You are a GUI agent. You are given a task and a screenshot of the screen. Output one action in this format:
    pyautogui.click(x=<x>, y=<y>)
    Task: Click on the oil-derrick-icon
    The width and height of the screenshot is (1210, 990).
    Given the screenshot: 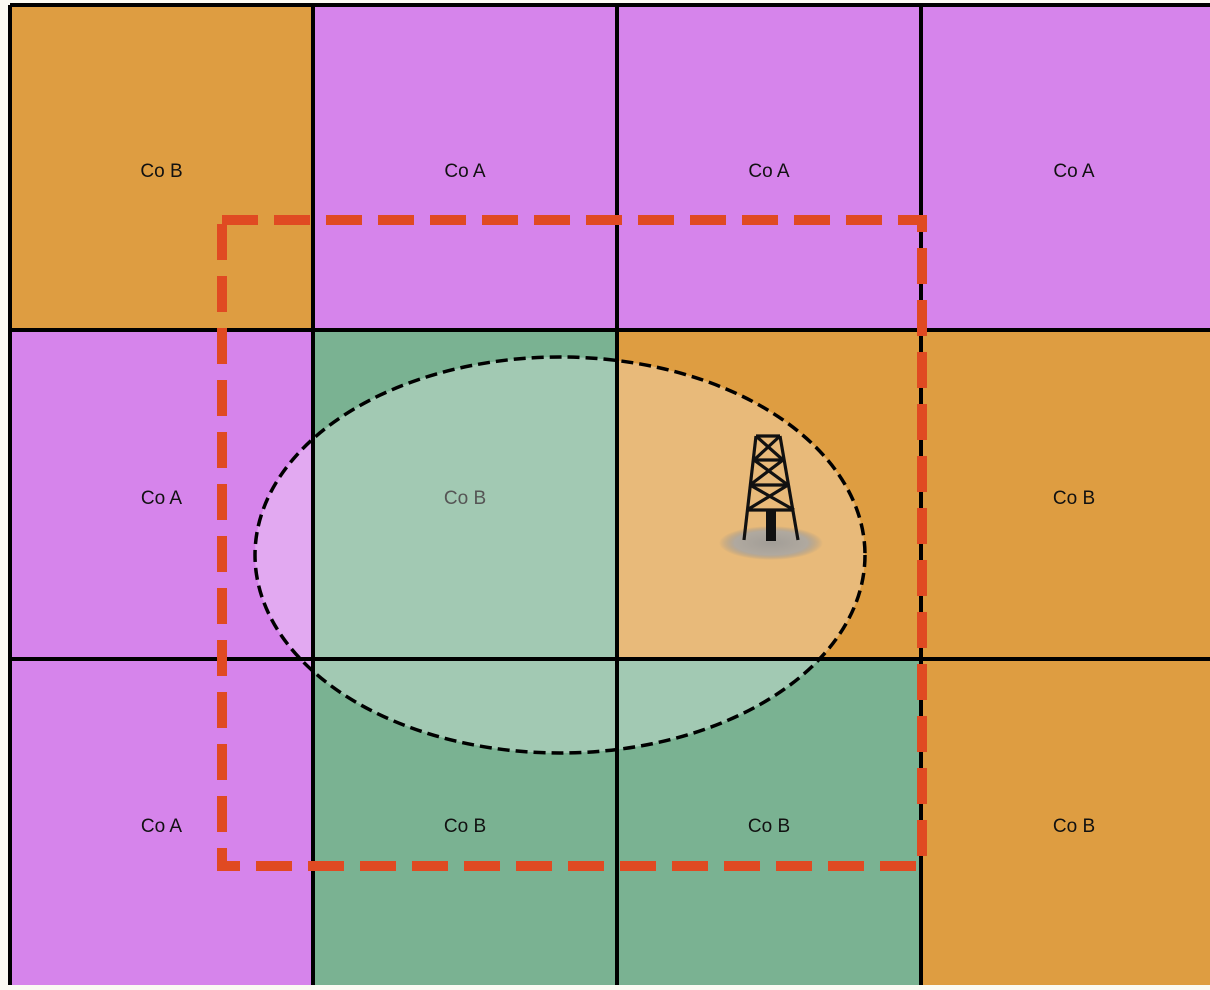 What is the action you would take?
    pyautogui.click(x=771, y=497)
    